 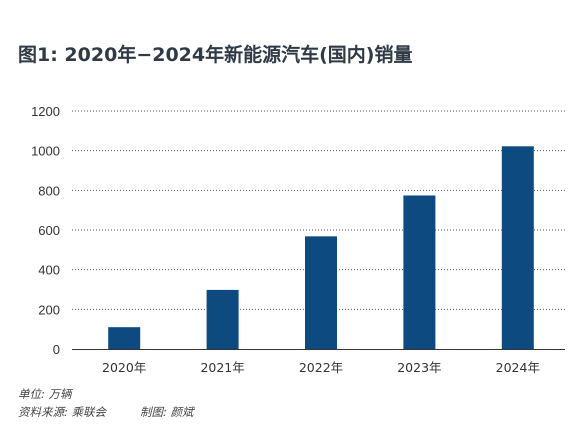 I want to click on source-text: 资料来源: 乘联会, so click(x=62, y=412).